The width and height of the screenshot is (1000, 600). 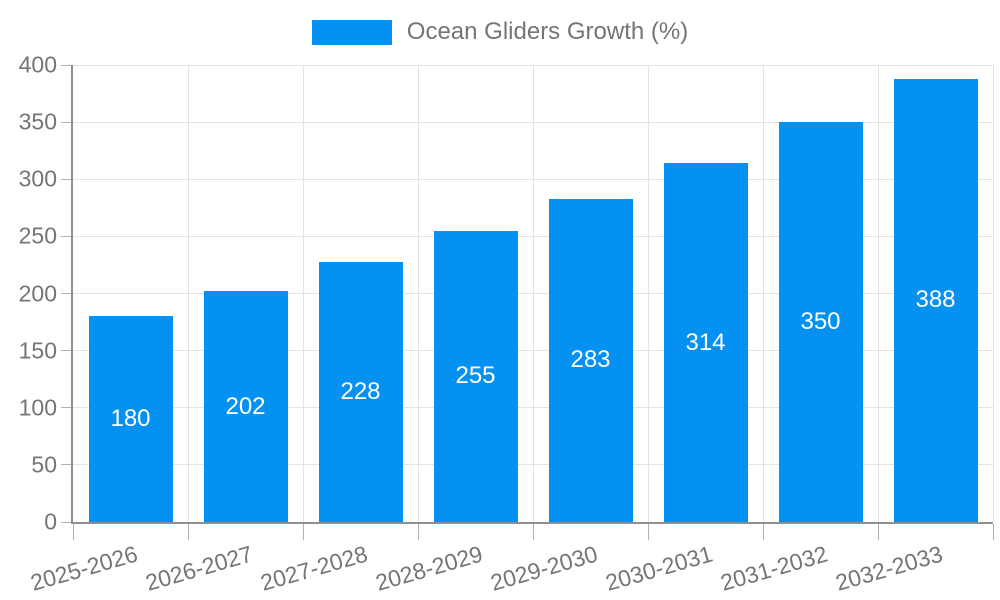 I want to click on bar-2025-2026: 180, so click(x=130, y=419).